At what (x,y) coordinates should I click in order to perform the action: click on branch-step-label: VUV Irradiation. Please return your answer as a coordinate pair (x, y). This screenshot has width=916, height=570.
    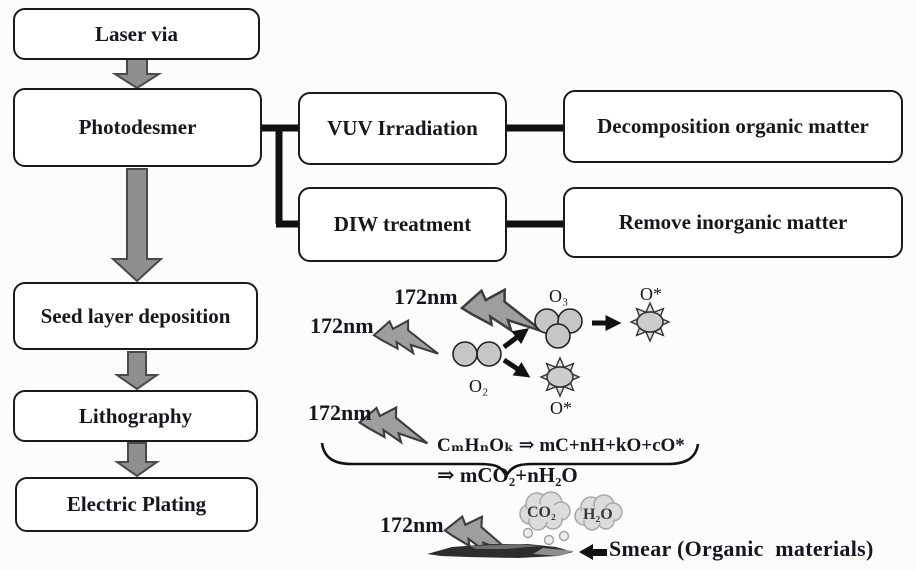
    Looking at the image, I should click on (402, 128).